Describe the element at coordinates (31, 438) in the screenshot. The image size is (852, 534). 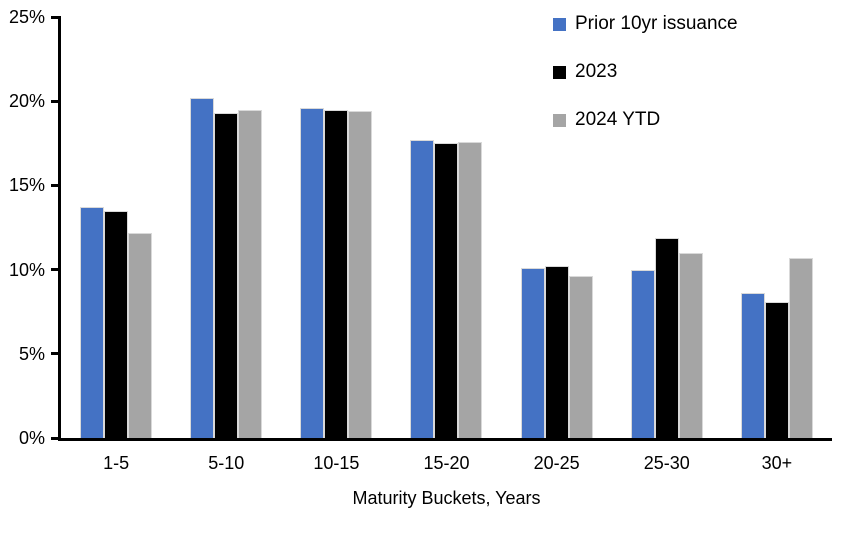
I see `y-axis-tick-label: 0%` at that location.